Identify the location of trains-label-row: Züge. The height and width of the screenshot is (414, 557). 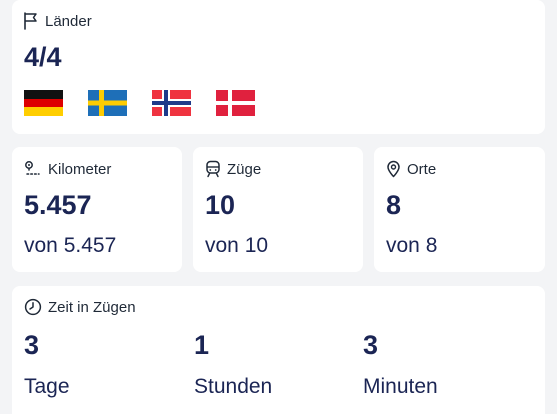
(233, 169).